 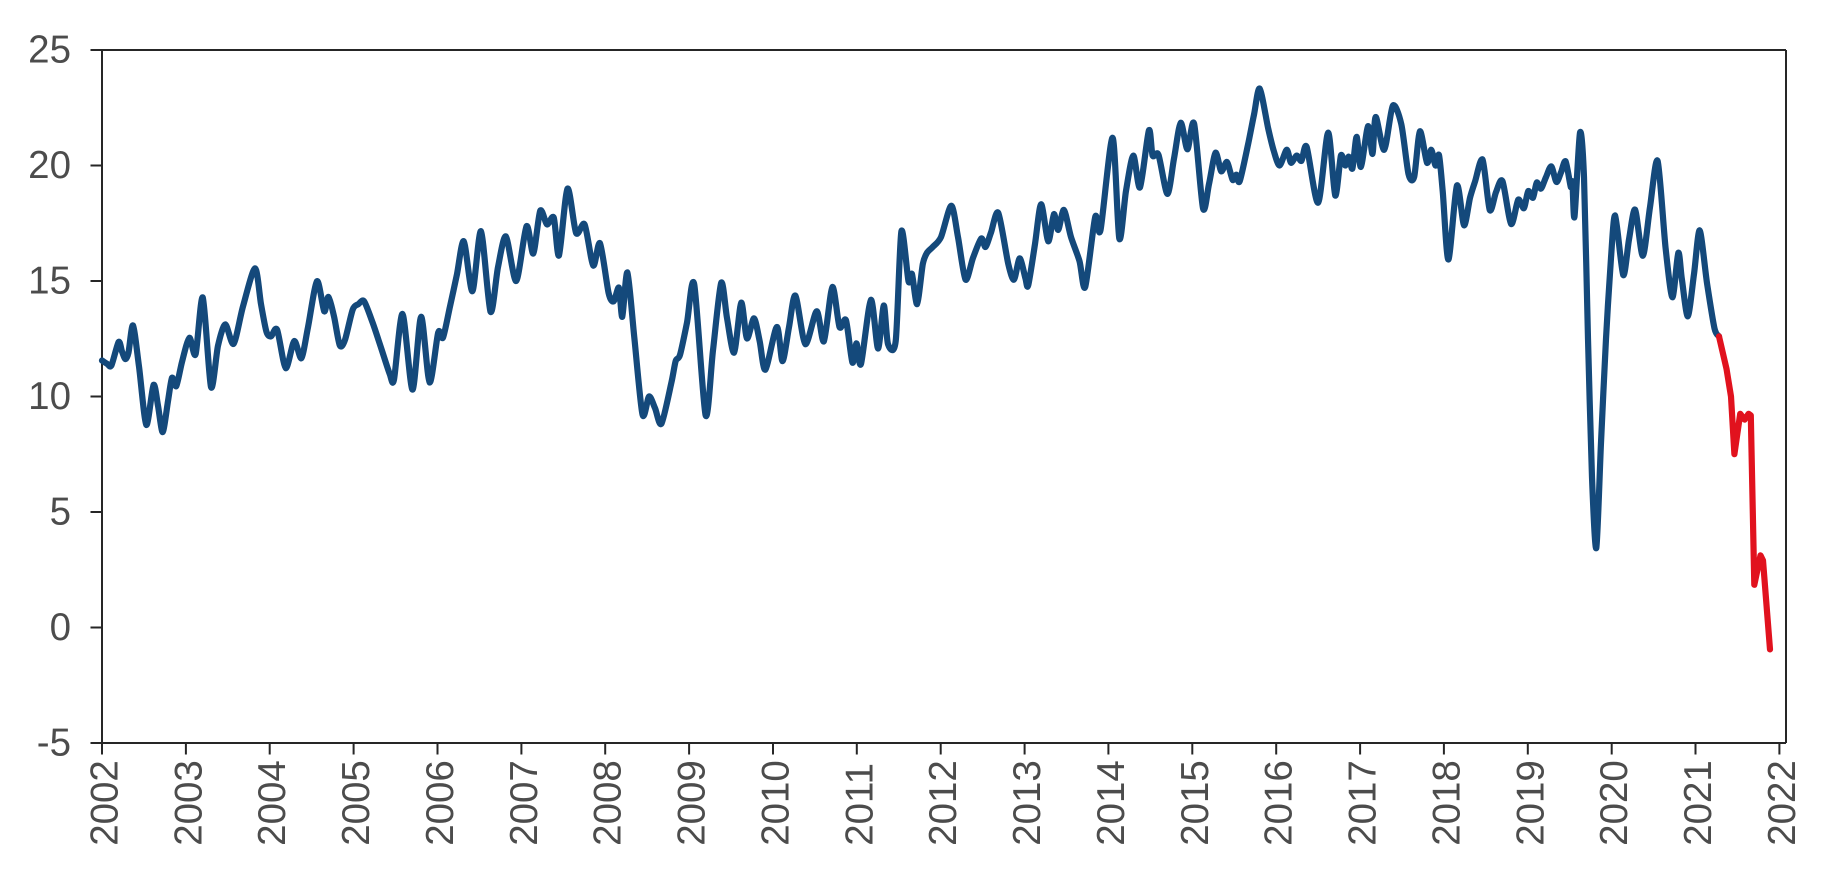 I want to click on svg-text: 2009, so click(x=692, y=803).